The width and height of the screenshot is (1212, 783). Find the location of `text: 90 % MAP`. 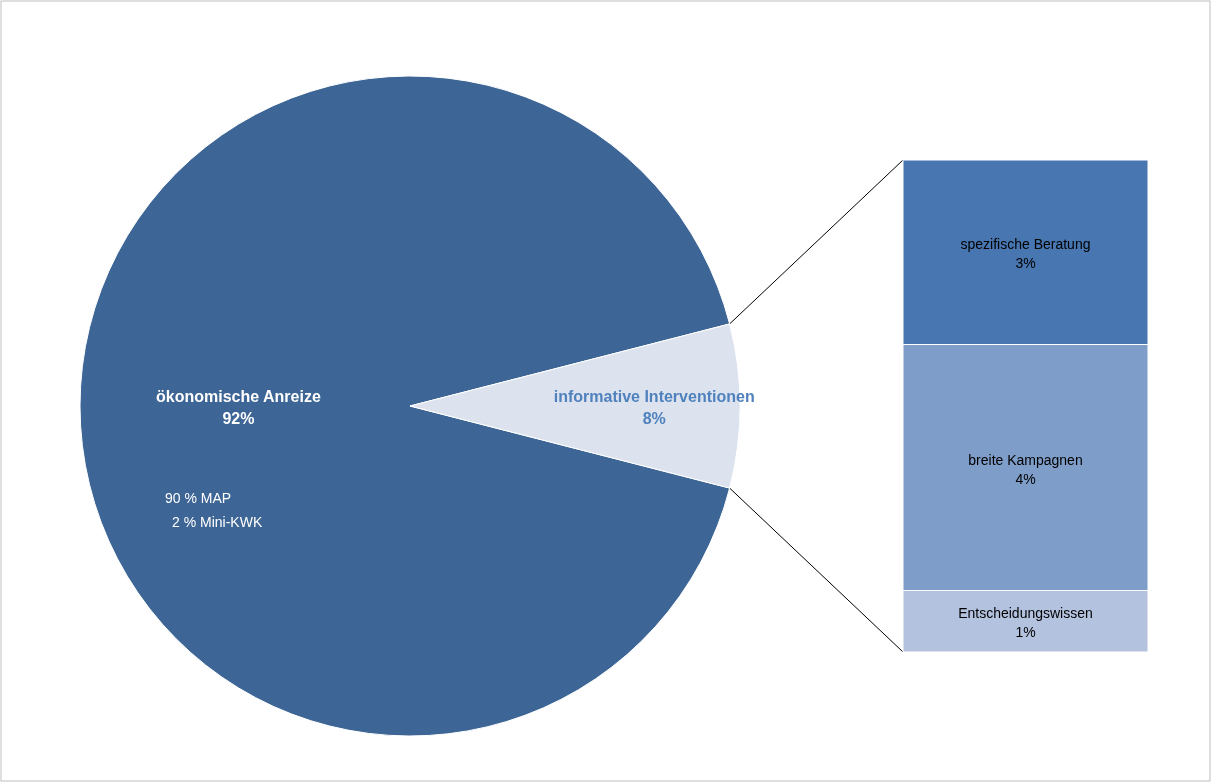

text: 90 % MAP is located at coordinates (198, 498).